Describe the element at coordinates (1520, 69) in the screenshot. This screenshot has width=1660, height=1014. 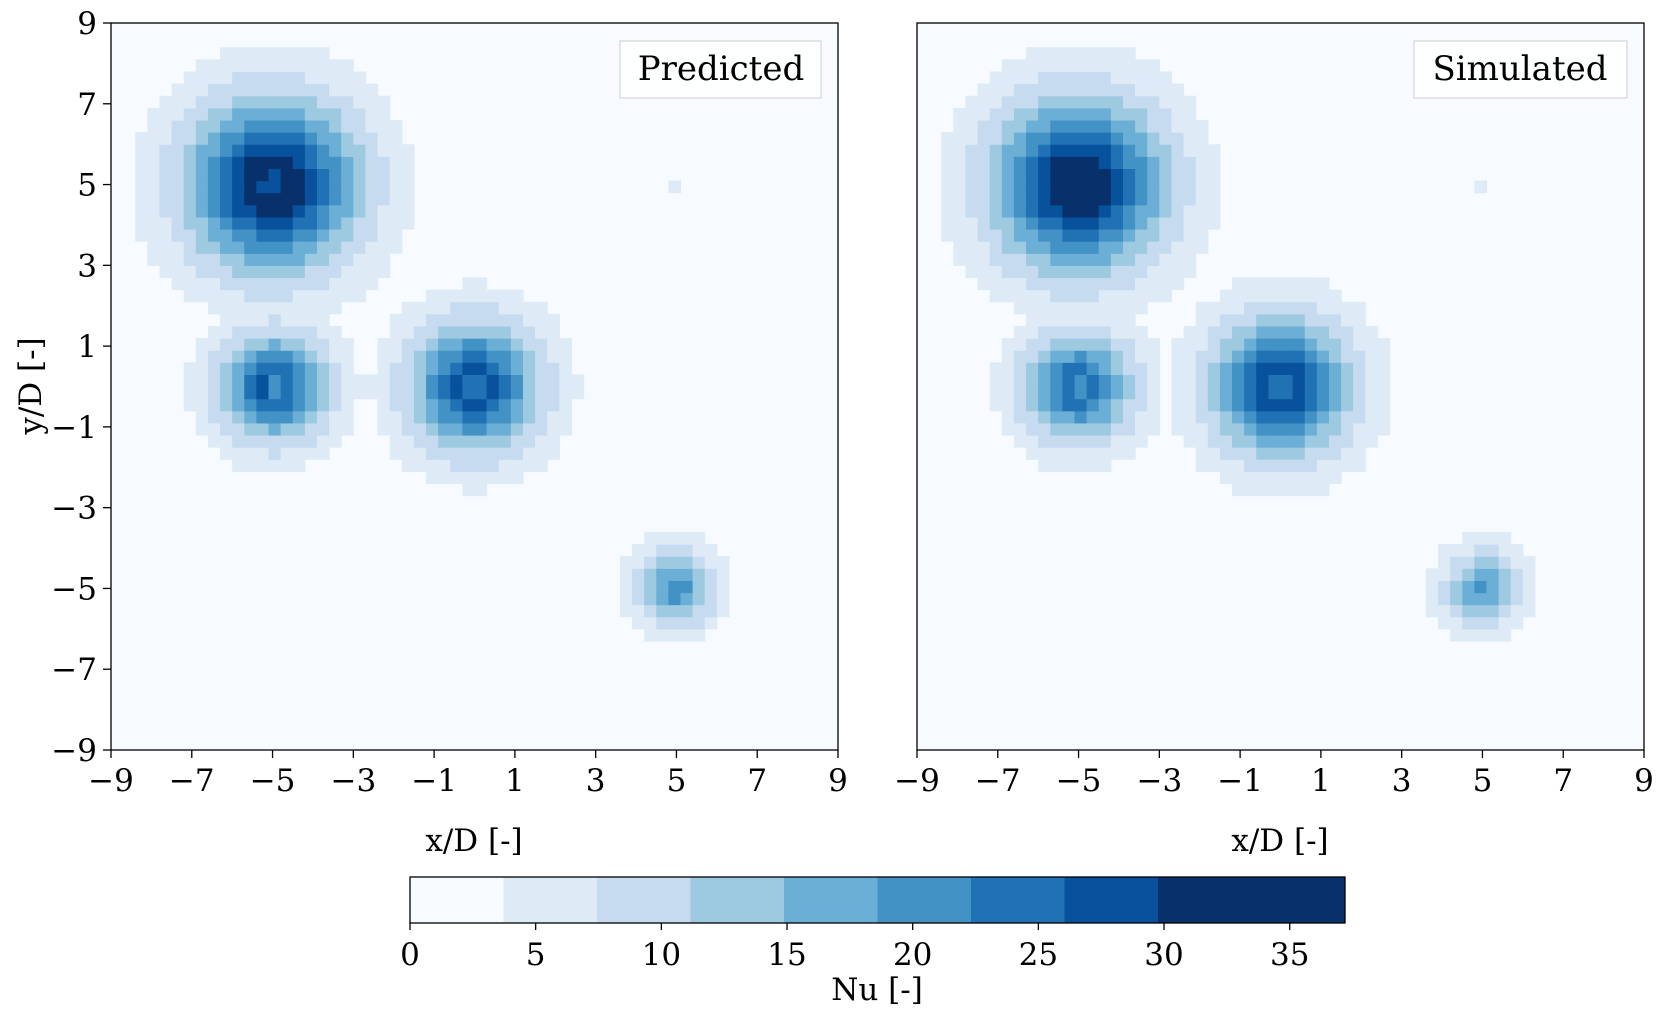
I see `simulated-legend-label: Simulated` at that location.